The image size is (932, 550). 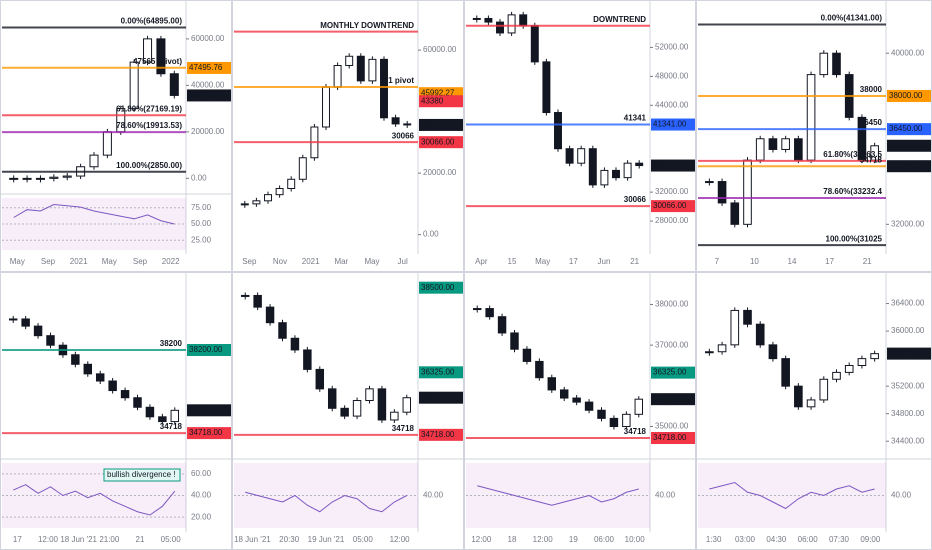 I want to click on x-tick-label: 1:30, so click(x=714, y=539).